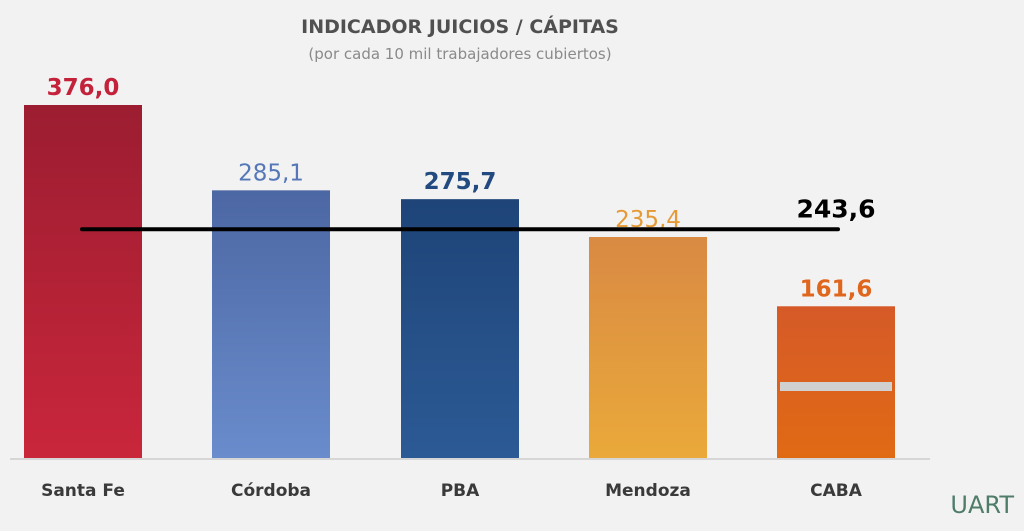  I want to click on value-label: 376,0, so click(83, 88).